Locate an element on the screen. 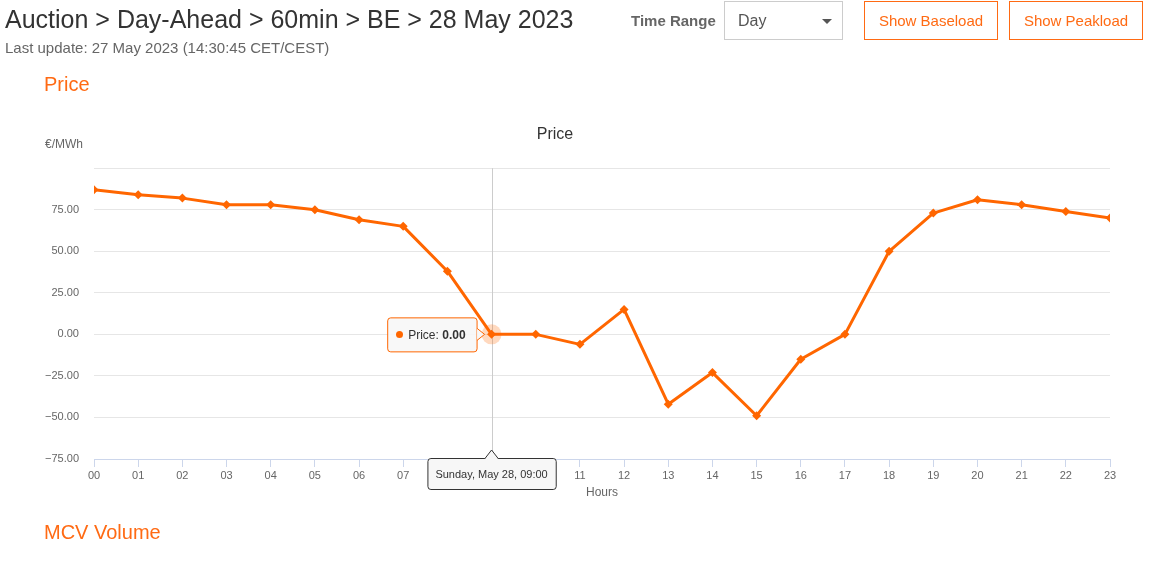 The image size is (1162, 572). y-tick-label: −25.00 is located at coordinates (62, 374).